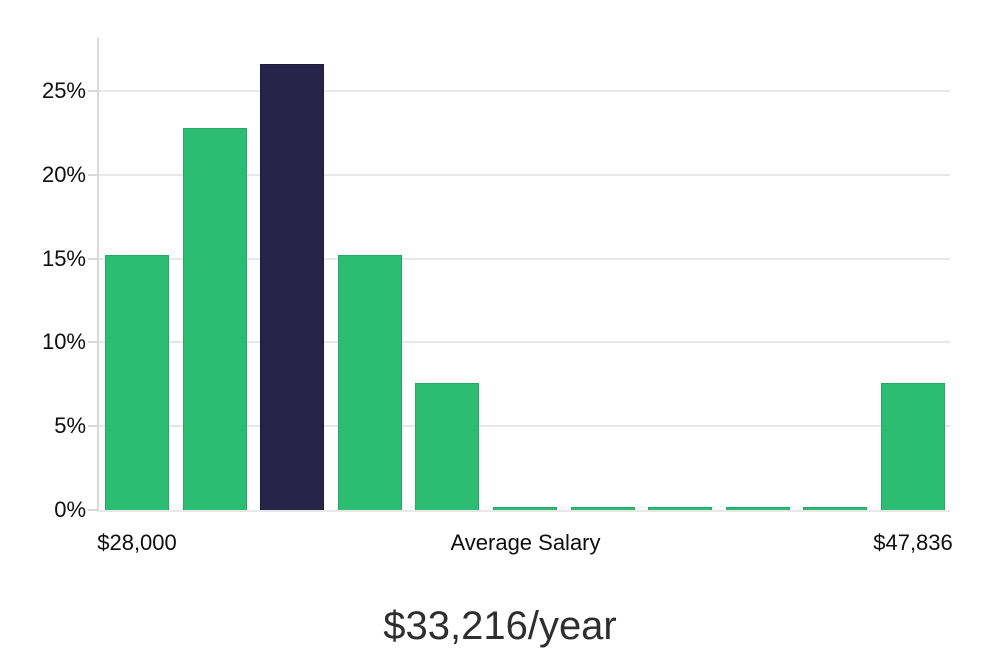  What do you see at coordinates (70, 509) in the screenshot?
I see `y-tick-label: 0%` at bounding box center [70, 509].